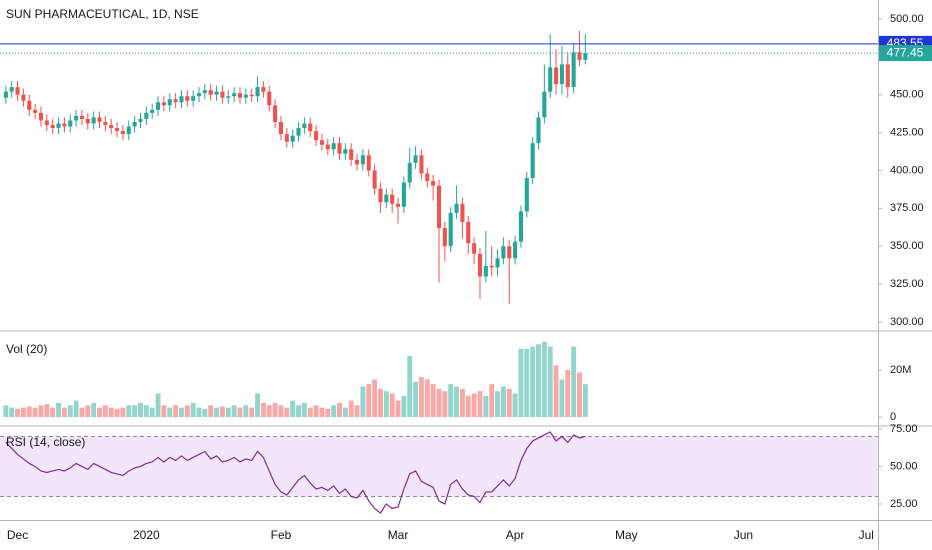 This screenshot has height=550, width=932. Describe the element at coordinates (907, 19) in the screenshot. I see `y-tick-label: 500.00` at that location.